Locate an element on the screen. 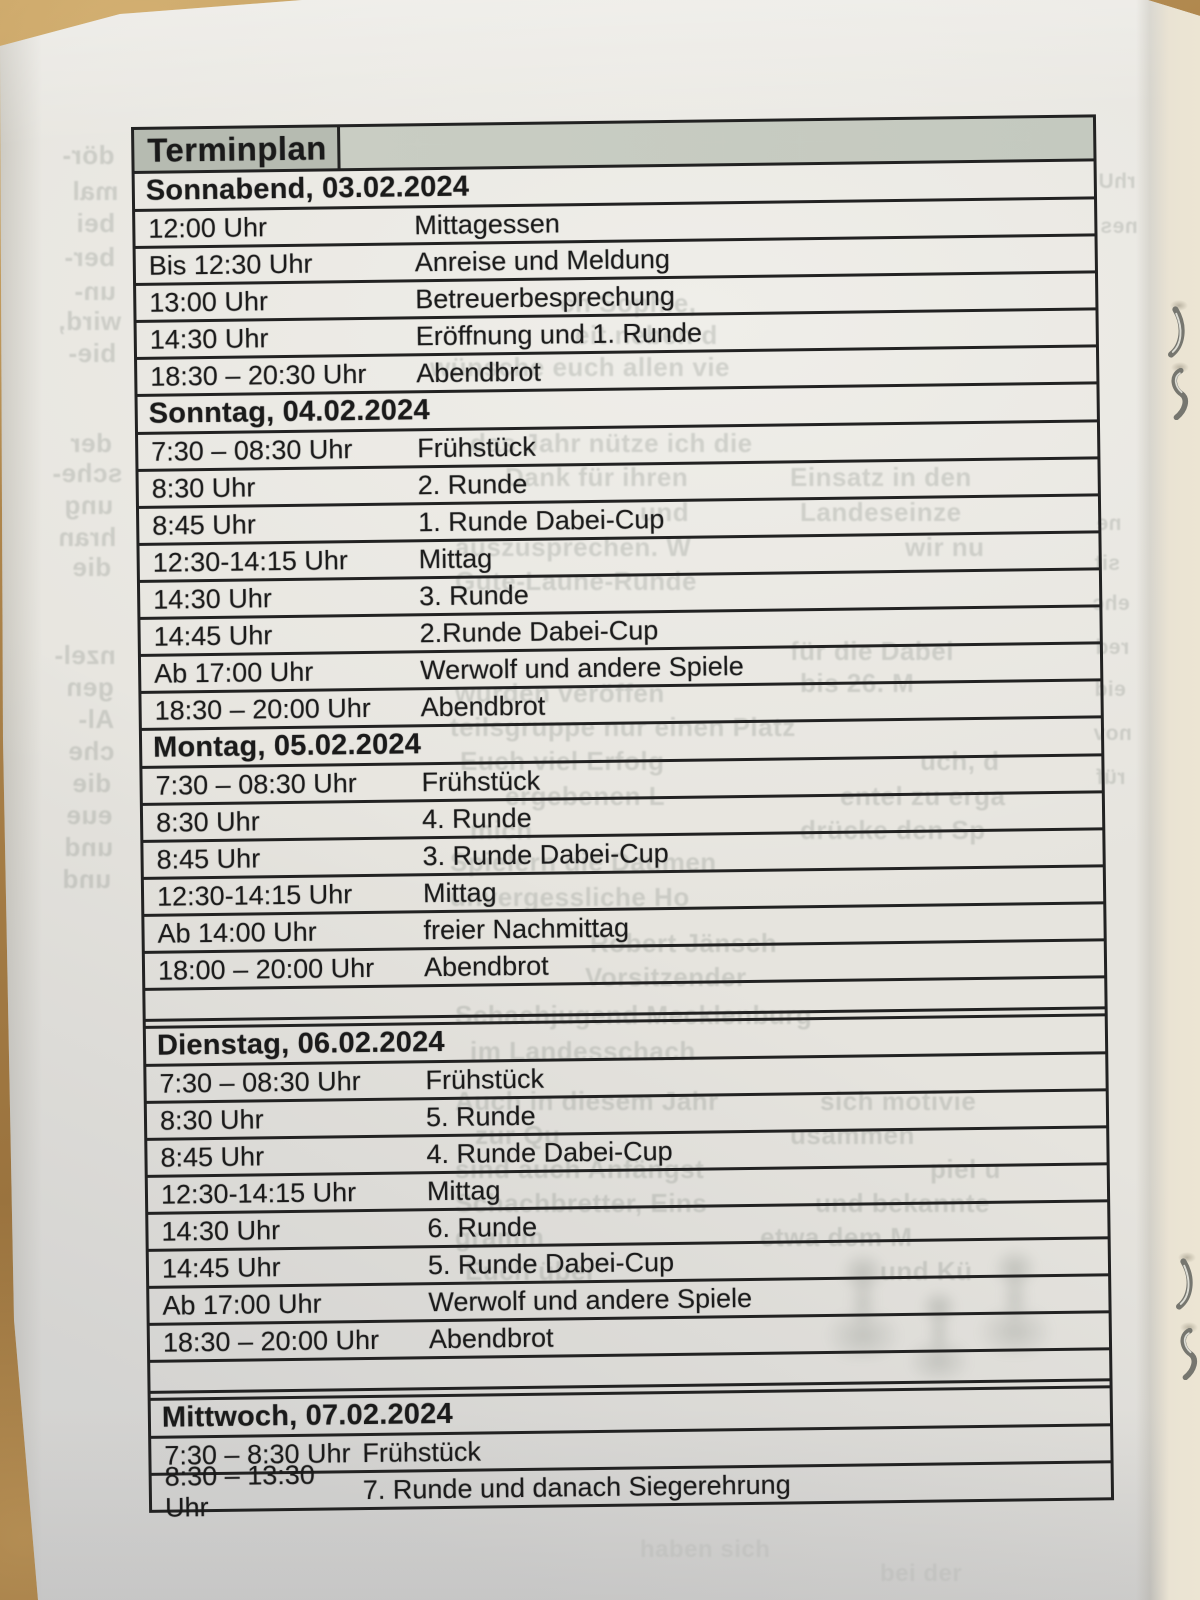  ghost-text-fragment: mal is located at coordinates (95, 191).